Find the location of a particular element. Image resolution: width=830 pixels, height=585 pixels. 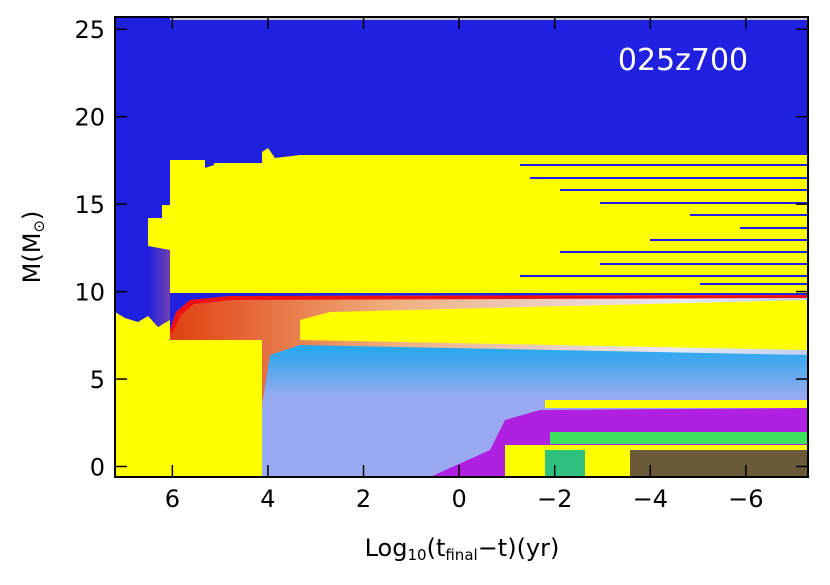

y-tick-label: 5 is located at coordinates (97, 380).